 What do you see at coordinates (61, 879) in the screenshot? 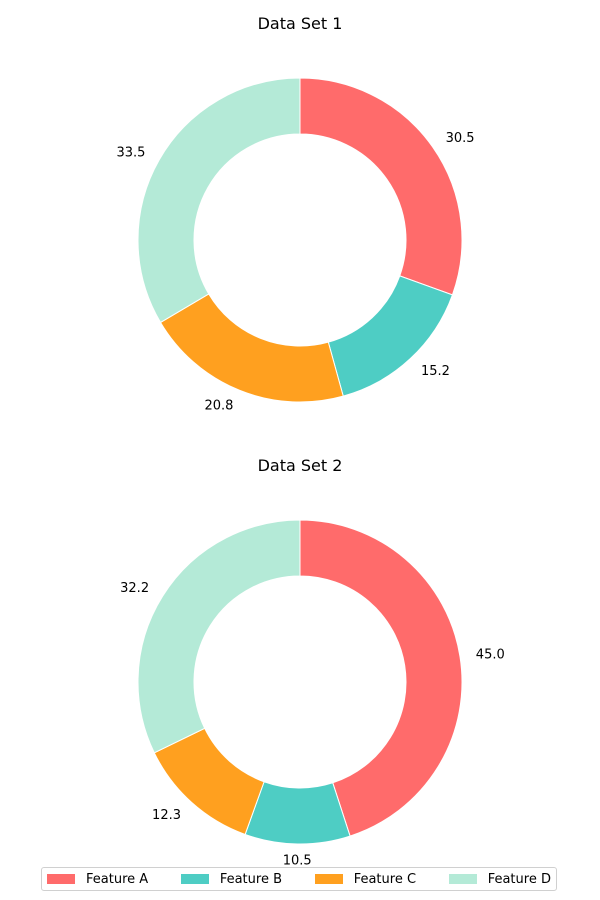
I see `legend-swatch-feature-a` at bounding box center [61, 879].